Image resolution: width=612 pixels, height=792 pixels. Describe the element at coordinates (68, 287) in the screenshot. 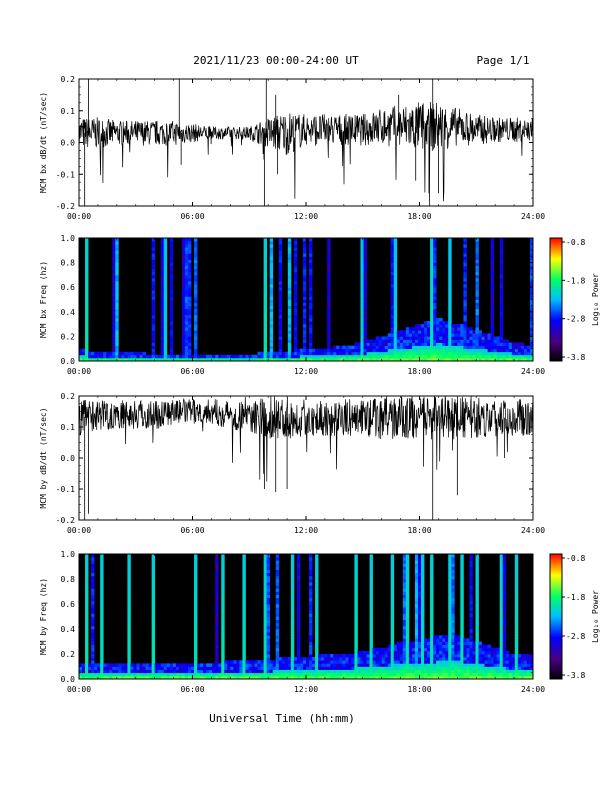

I see `y-tick-label: 0.6` at that location.